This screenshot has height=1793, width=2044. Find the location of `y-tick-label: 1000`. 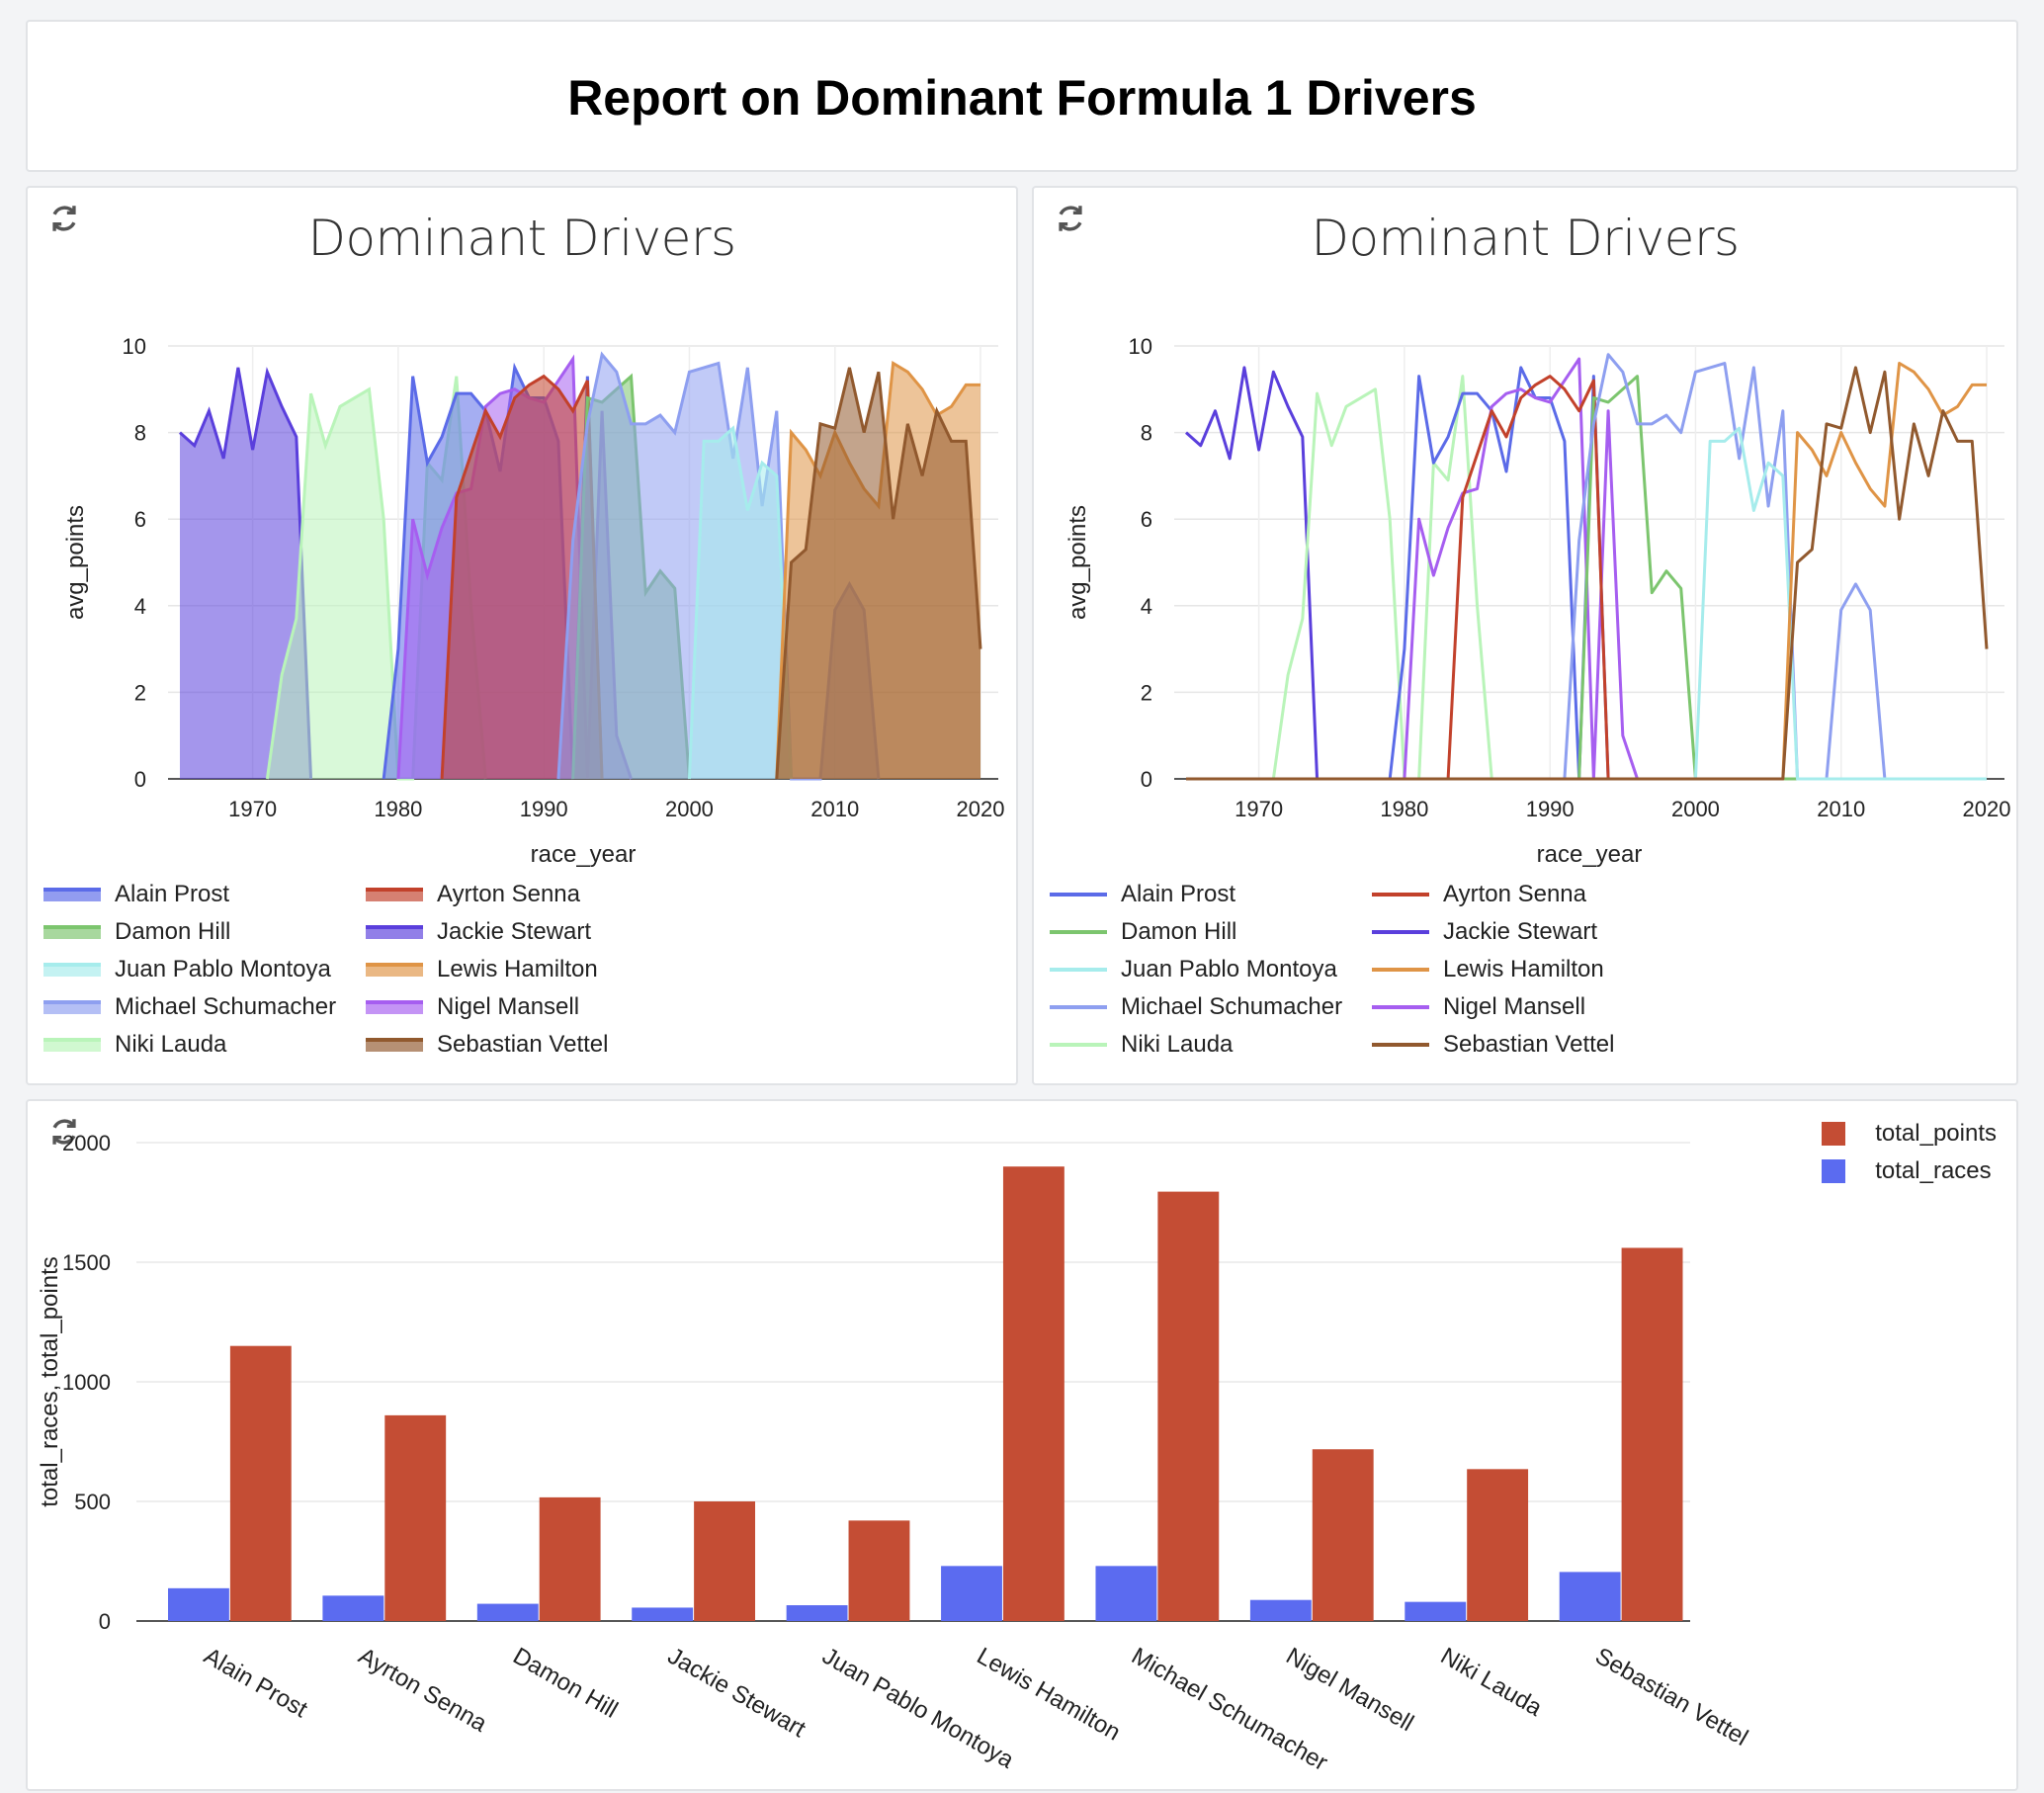

y-tick-label: 1000 is located at coordinates (87, 1382).